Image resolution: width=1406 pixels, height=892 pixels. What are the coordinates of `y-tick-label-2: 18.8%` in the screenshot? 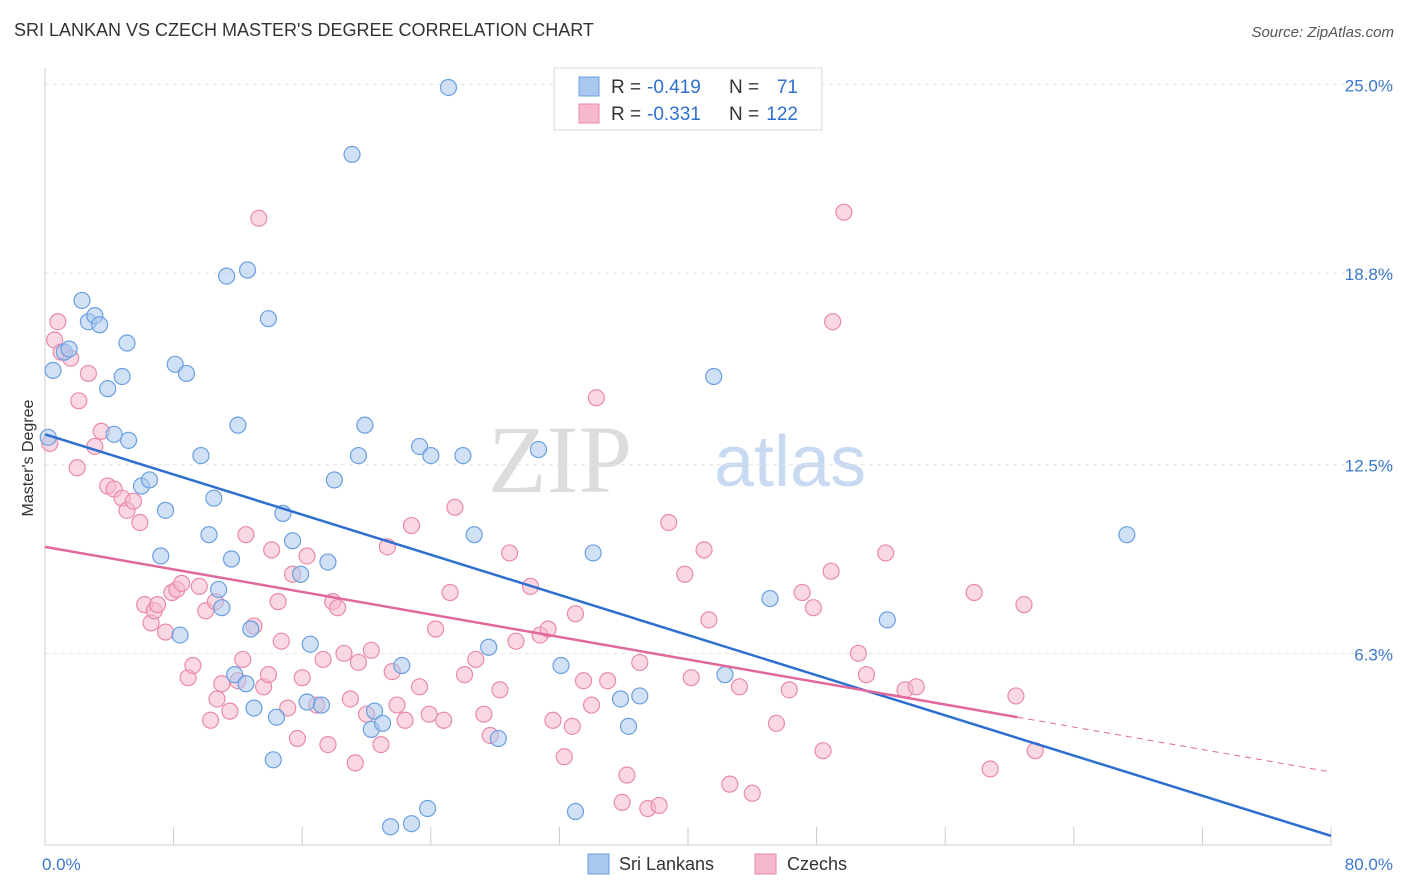 It's located at (1369, 274).